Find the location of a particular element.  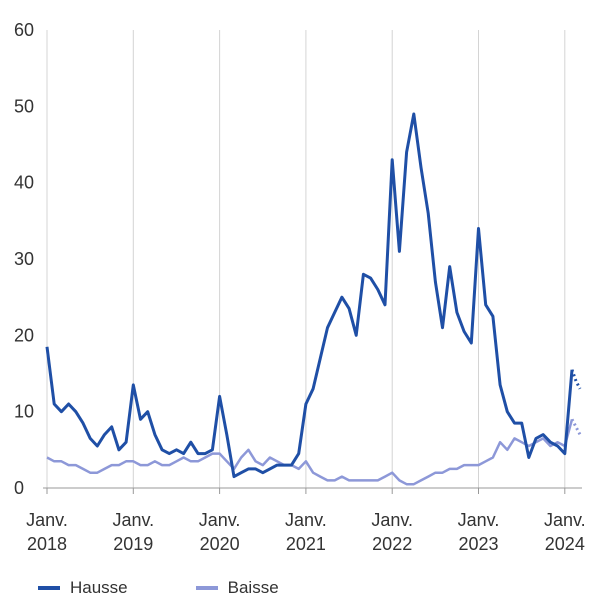

x-tick-label-year: 2022 is located at coordinates (392, 544).